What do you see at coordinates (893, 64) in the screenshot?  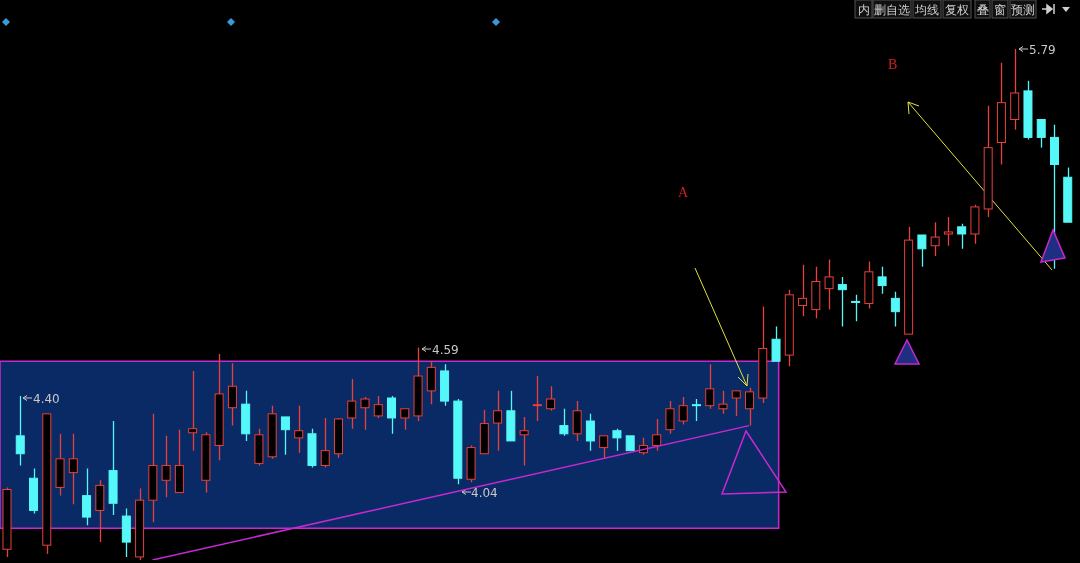 I see `annotation: B` at bounding box center [893, 64].